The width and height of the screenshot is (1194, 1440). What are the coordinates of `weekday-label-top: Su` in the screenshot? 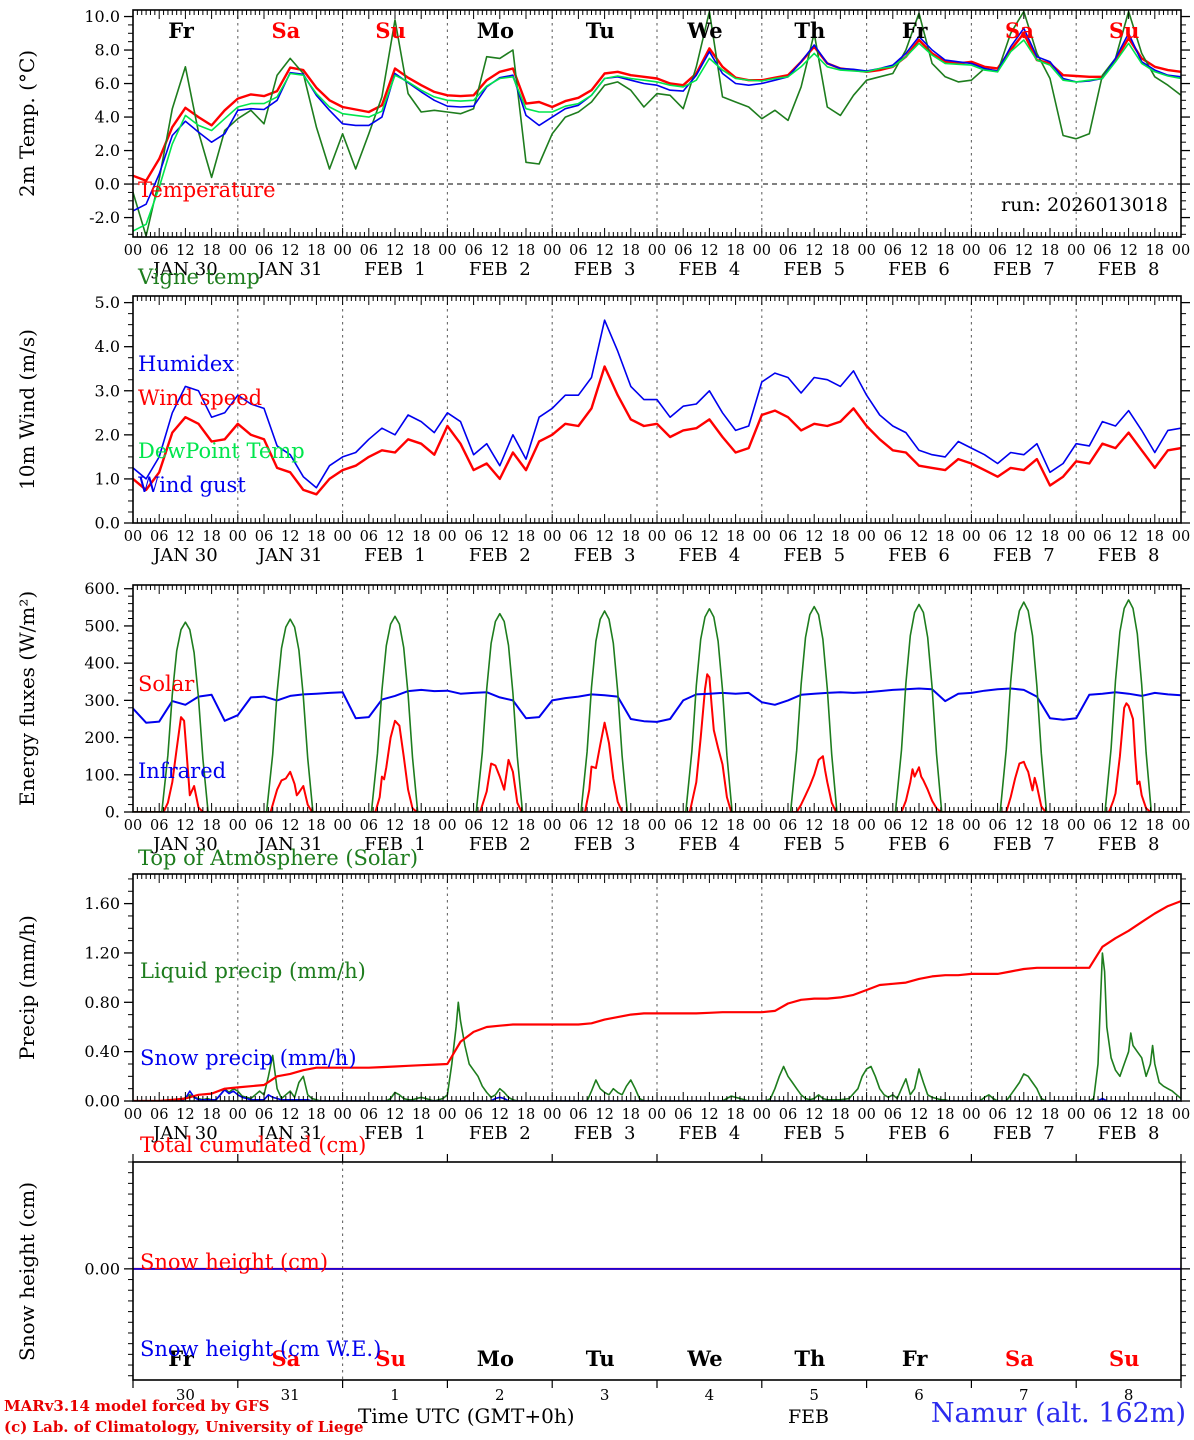 It's located at (1124, 30).